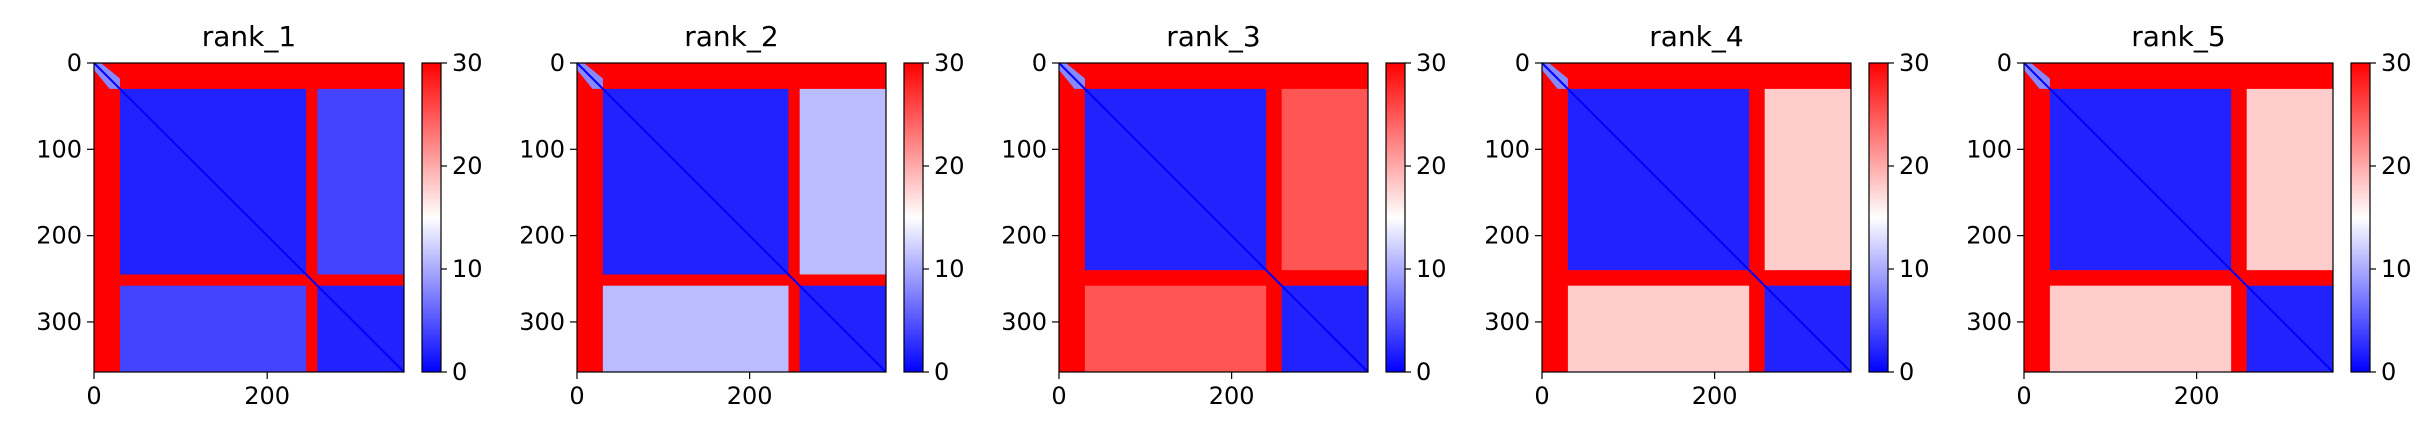 This screenshot has height=438, width=2435. Describe the element at coordinates (2178, 36) in the screenshot. I see `panel-title: rank_5` at that location.